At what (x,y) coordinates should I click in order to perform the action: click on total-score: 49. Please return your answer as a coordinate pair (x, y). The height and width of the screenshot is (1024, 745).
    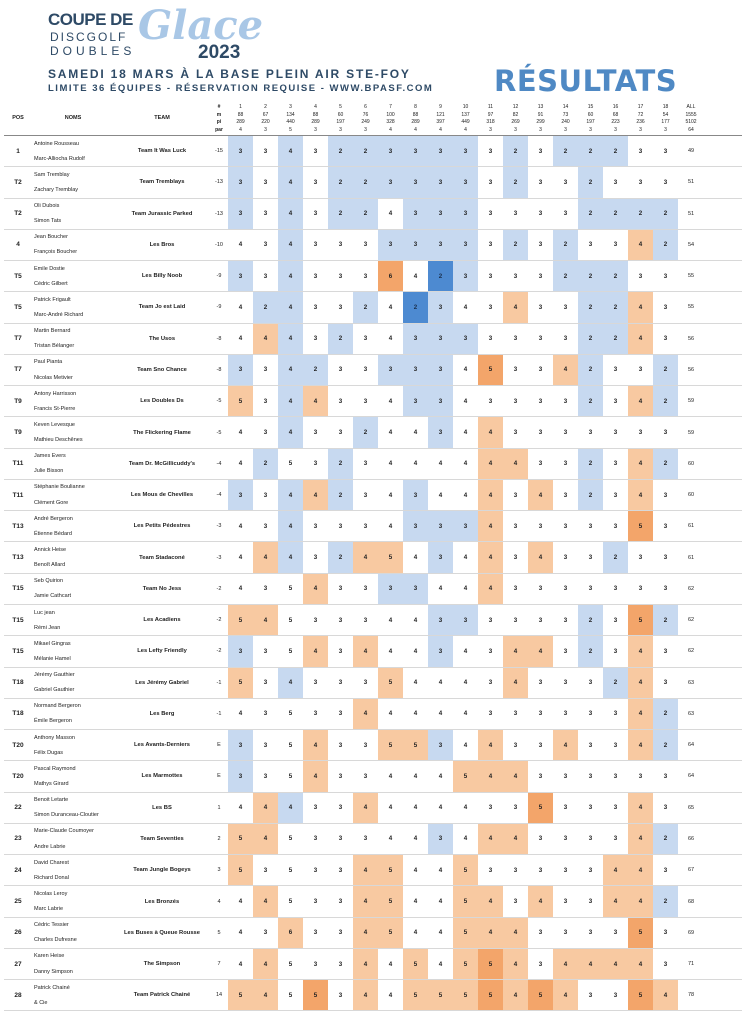
    Looking at the image, I should click on (691, 151).